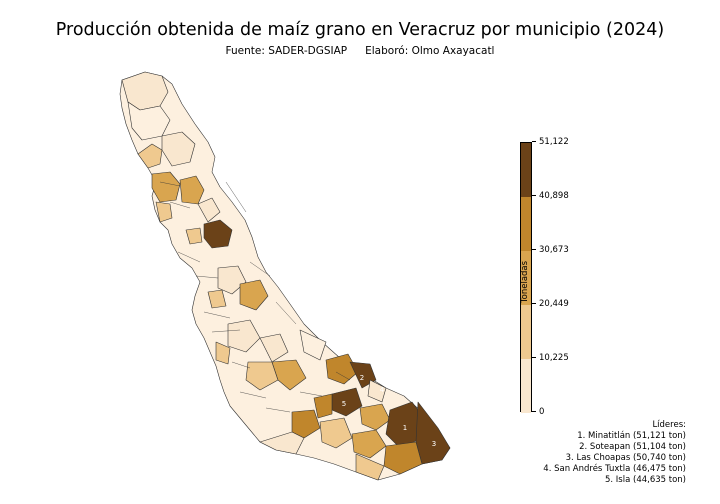 This screenshot has width=720, height=504. I want to click on map-marker-2: 2, so click(362, 378).